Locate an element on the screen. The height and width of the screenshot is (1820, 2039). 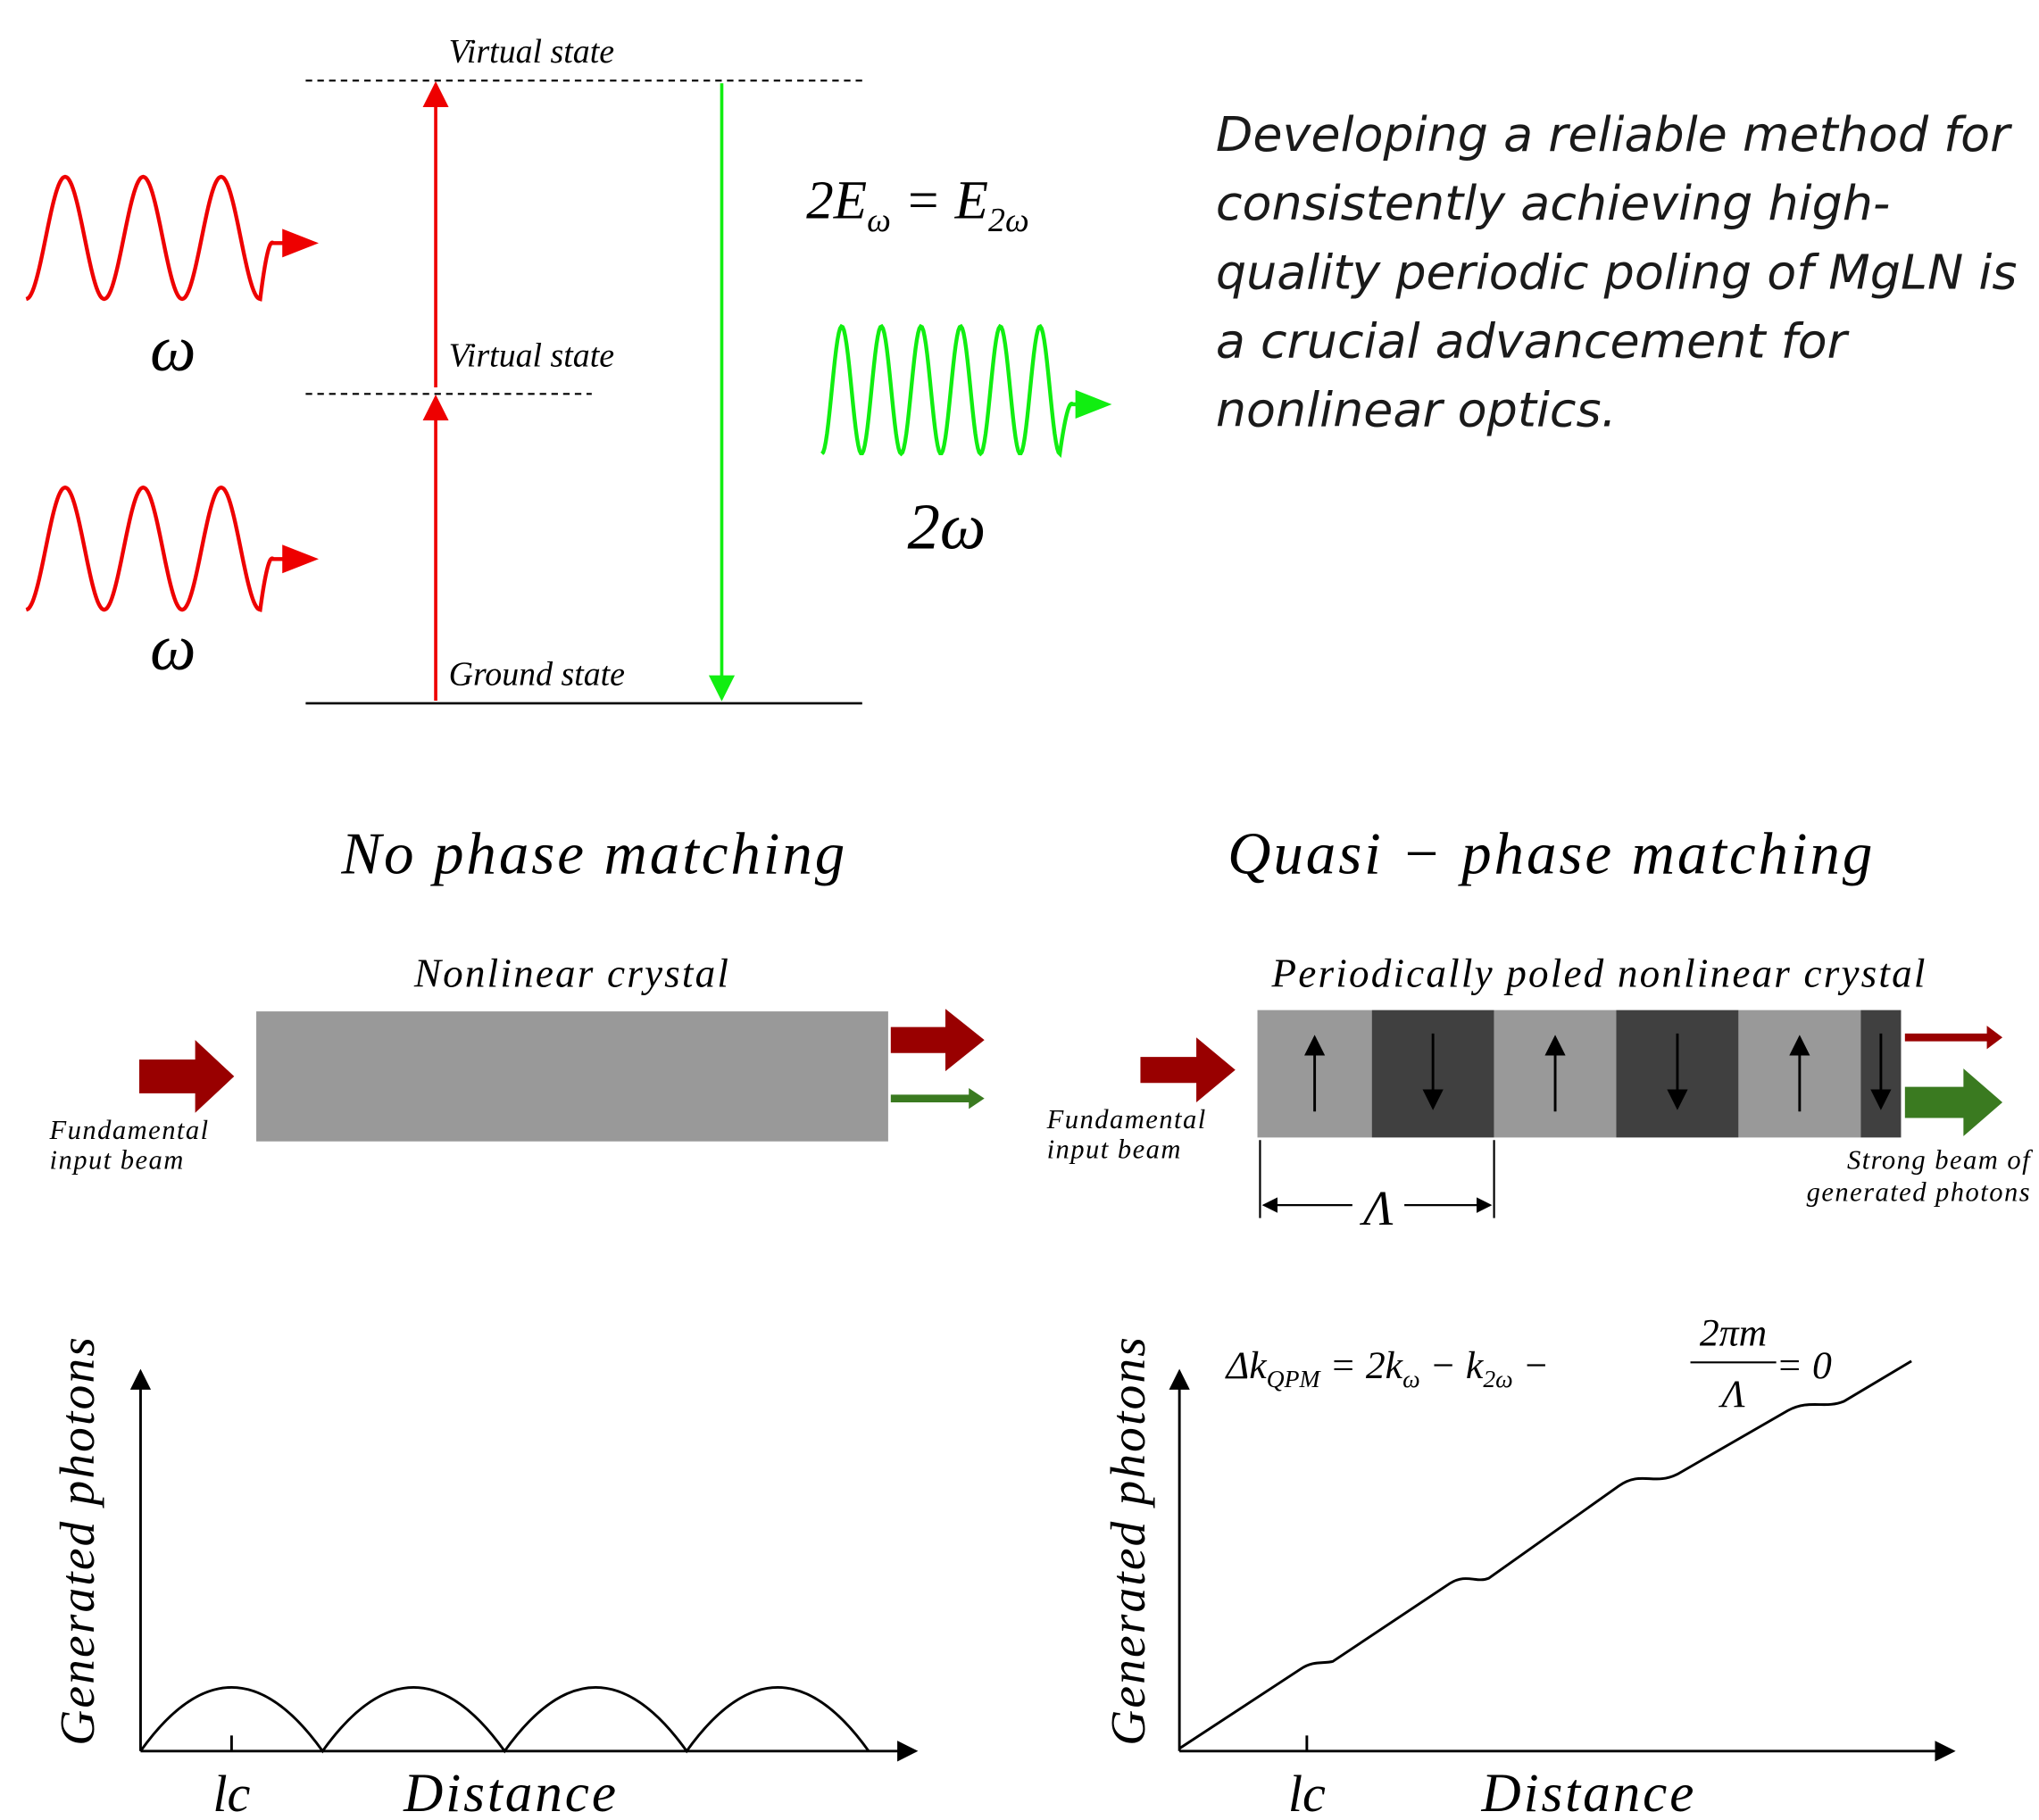
statement-line: quality periodic poling of MgLN is is located at coordinates (1617, 272).